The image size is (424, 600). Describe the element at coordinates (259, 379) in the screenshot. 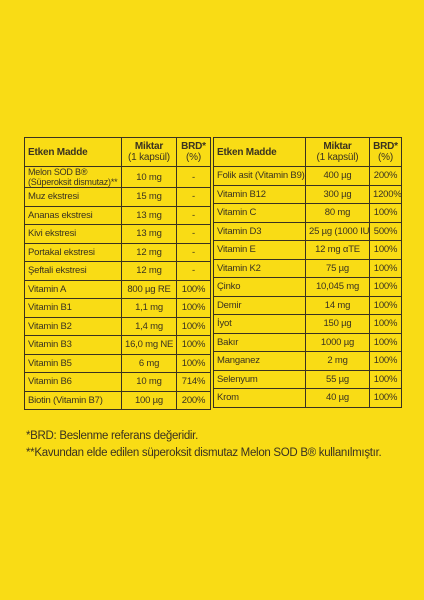

I see `ingredient-name: Selenyum` at that location.